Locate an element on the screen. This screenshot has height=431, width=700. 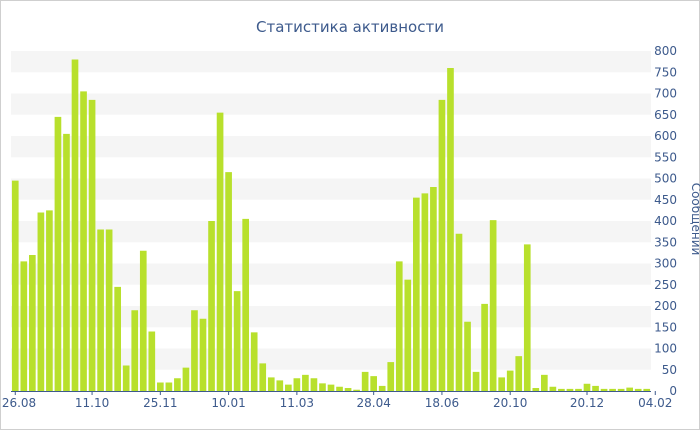
x-tick-label: 11.10 is located at coordinates (92, 403).